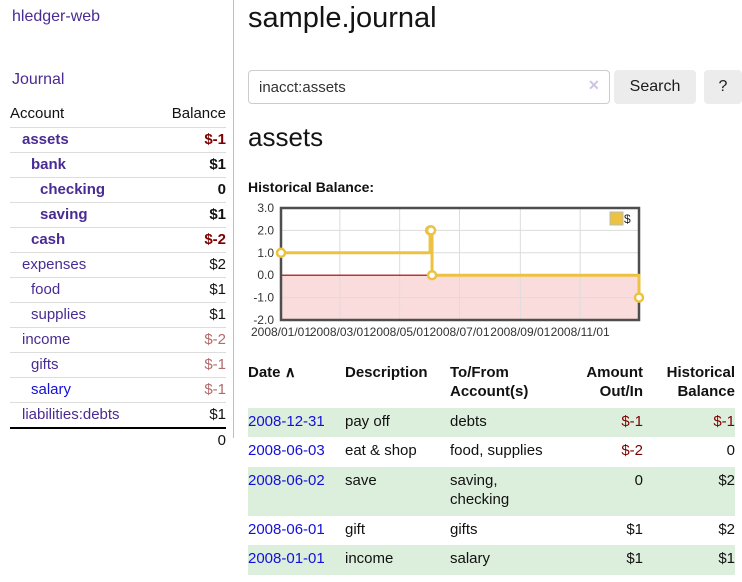 The image size is (742, 582). Describe the element at coordinates (400, 332) in the screenshot. I see `svg-text: 2008/05/01` at that location.